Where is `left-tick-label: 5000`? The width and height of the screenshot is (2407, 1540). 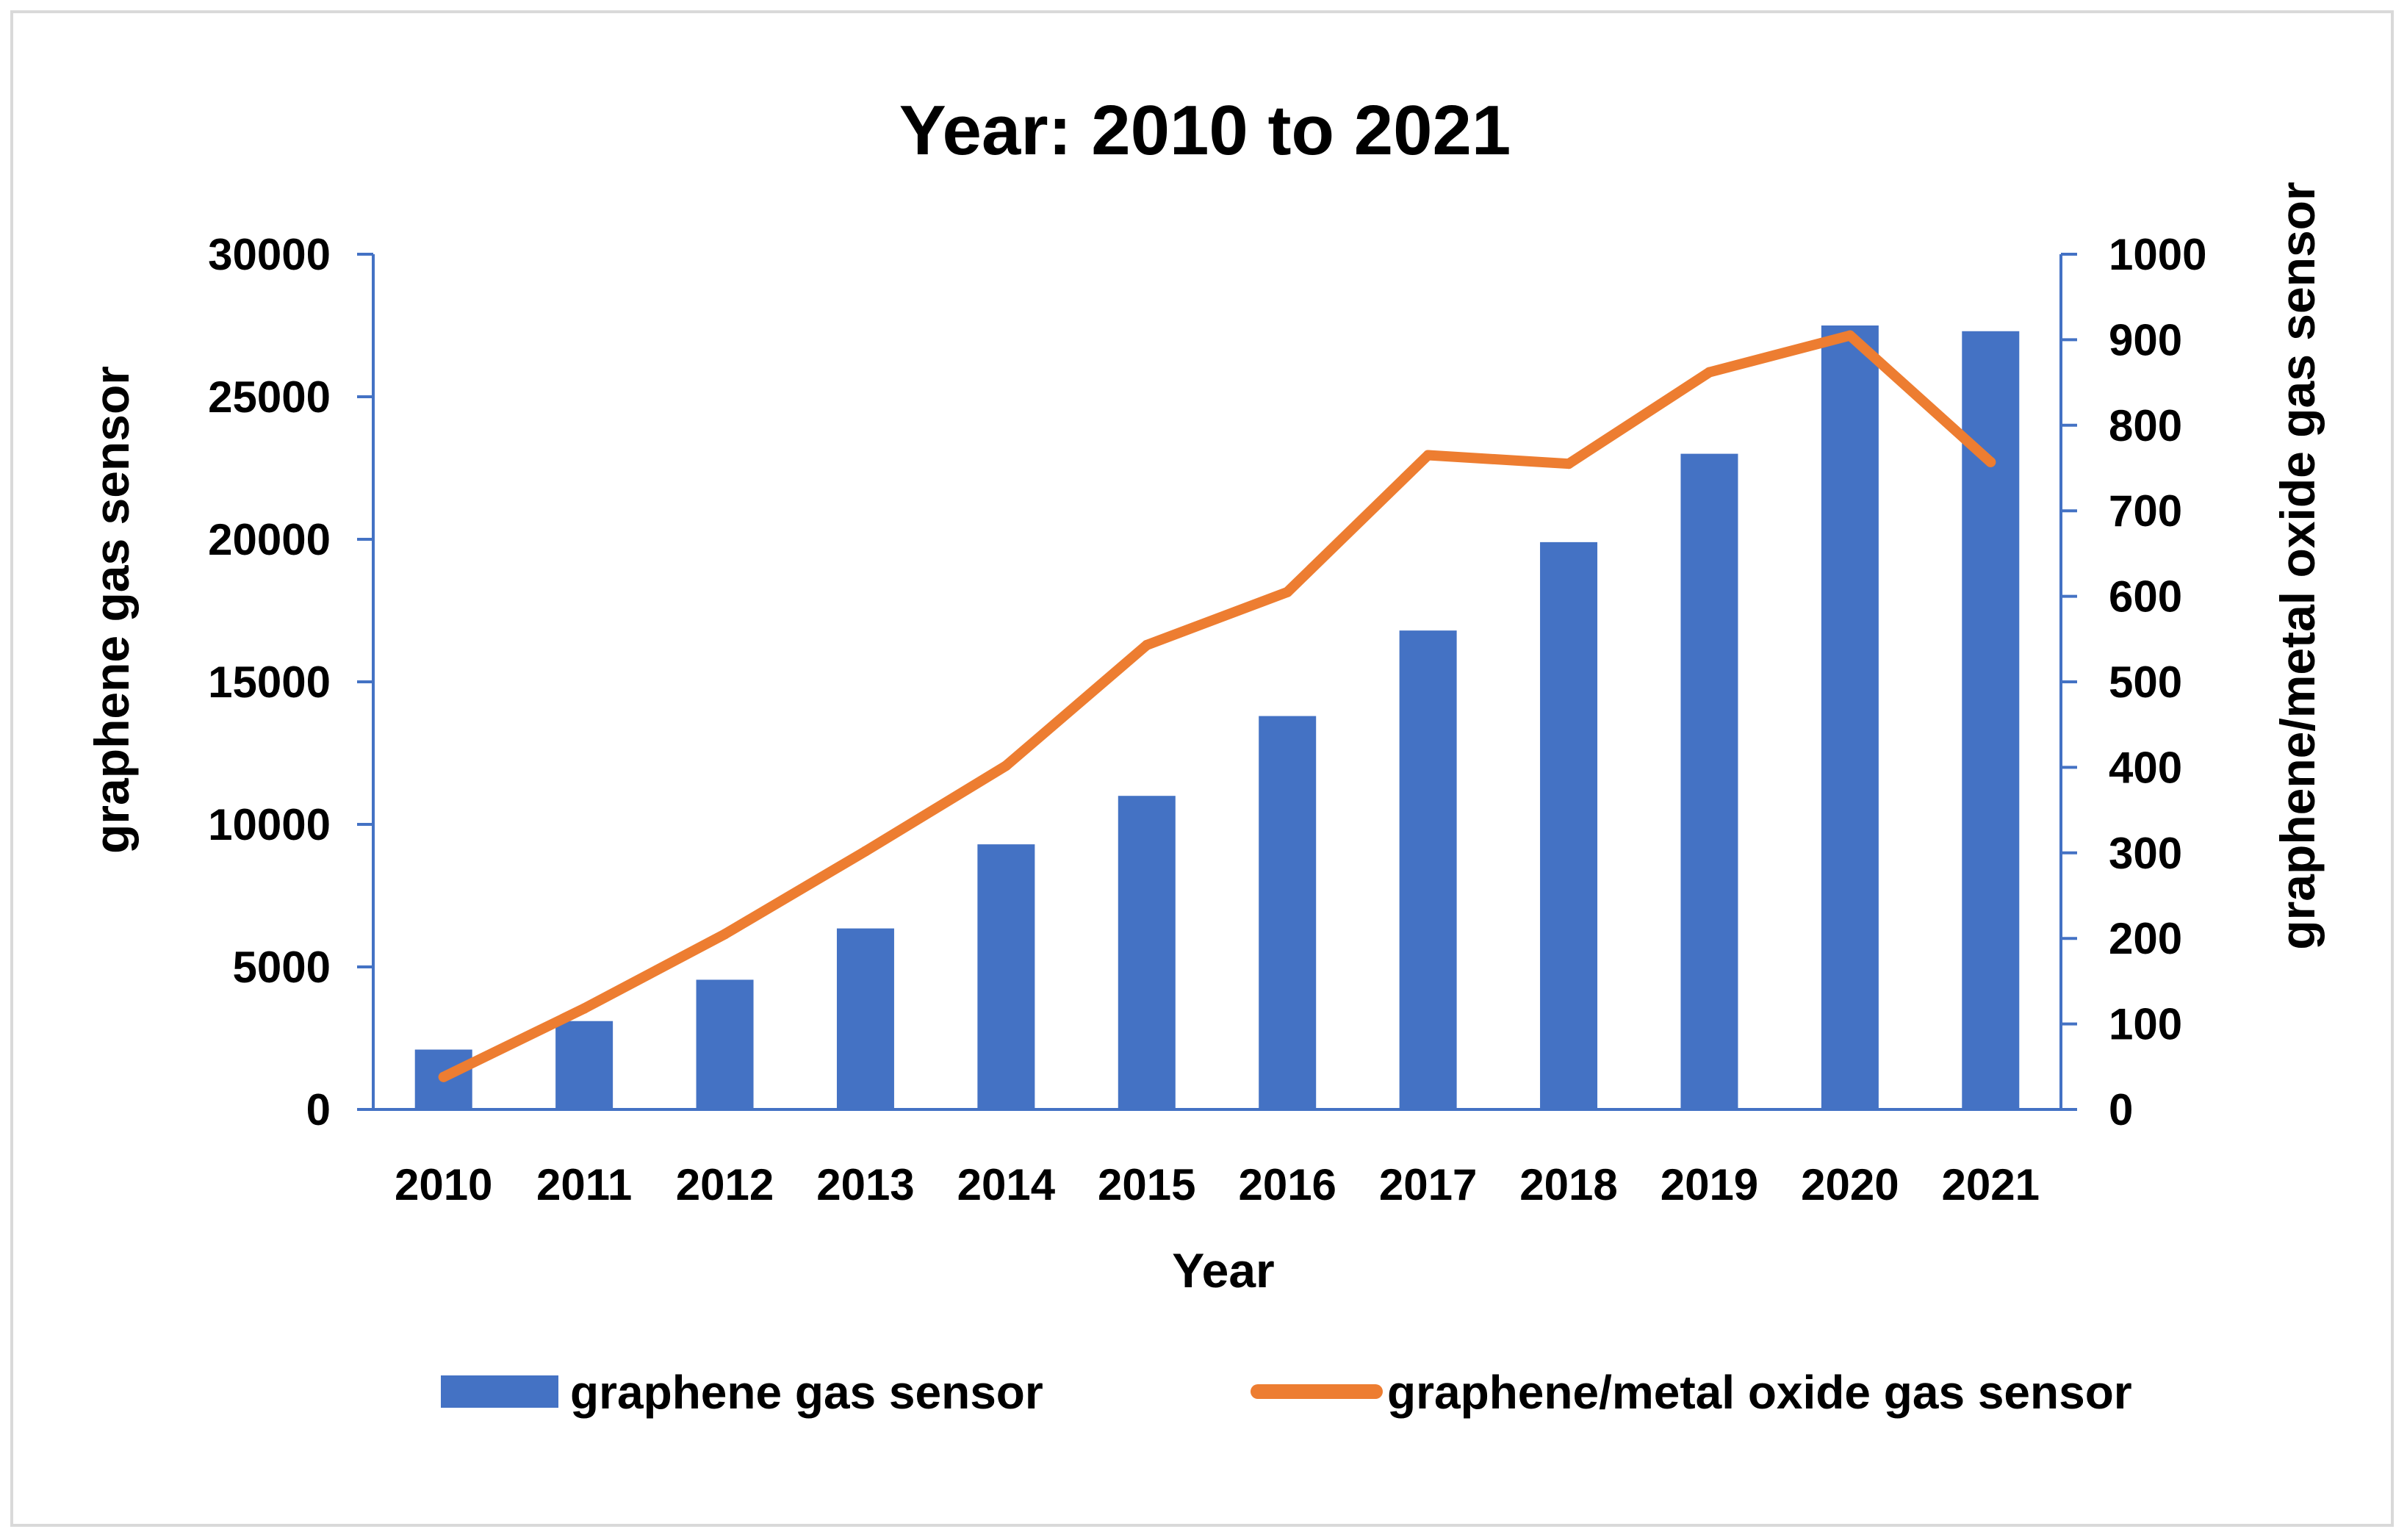
left-tick-label: 5000 is located at coordinates (282, 967).